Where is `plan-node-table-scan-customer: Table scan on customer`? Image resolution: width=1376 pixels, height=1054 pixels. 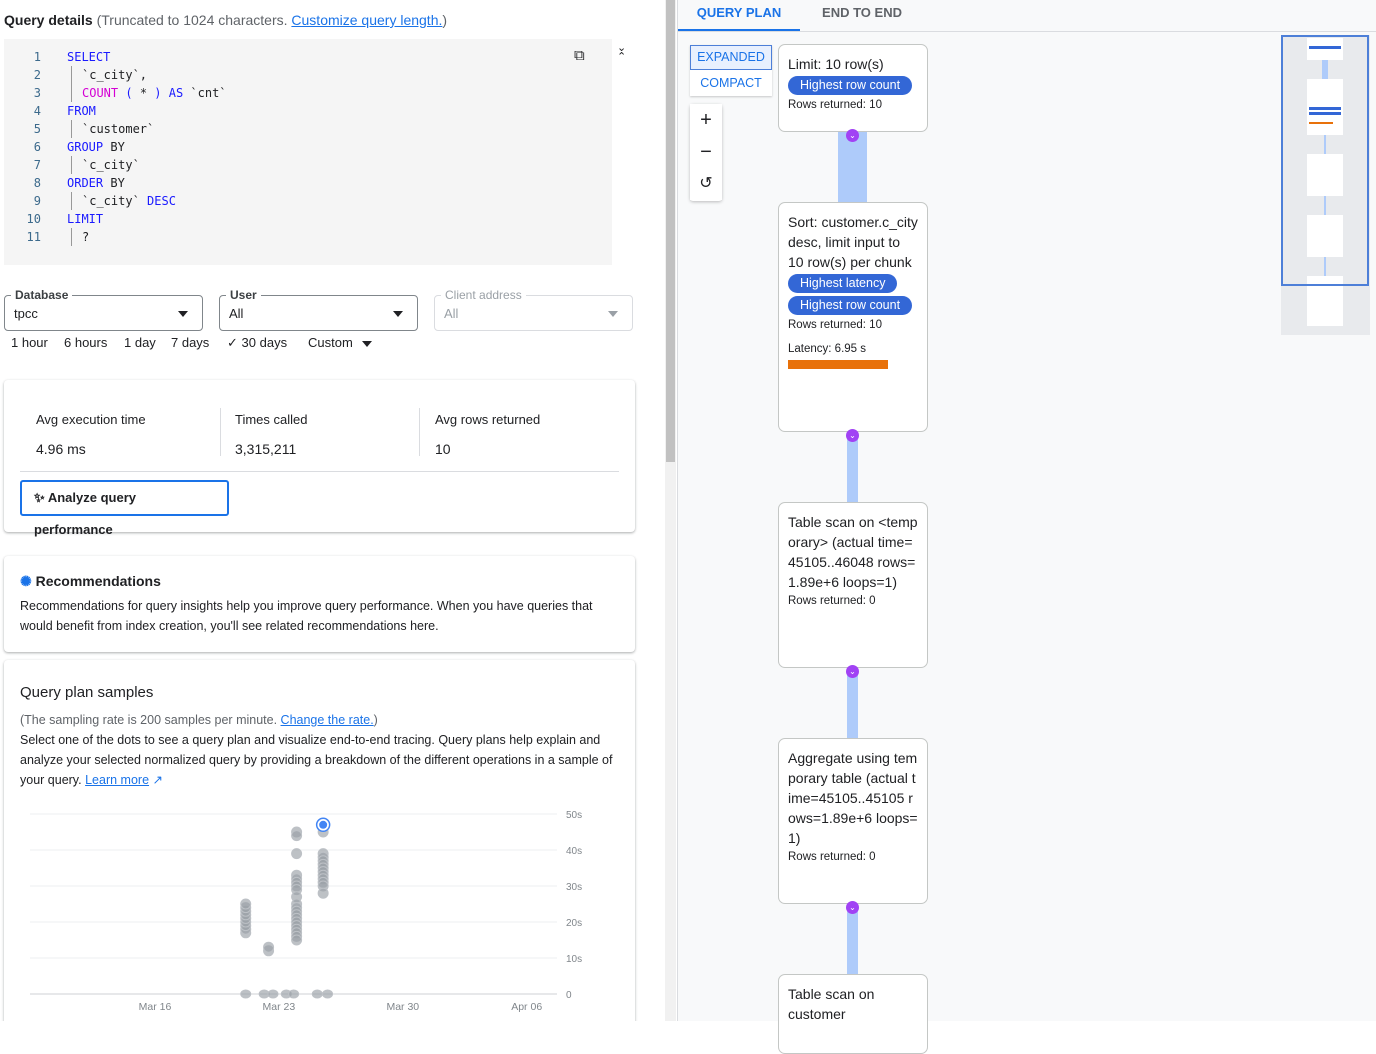 plan-node-table-scan-customer: Table scan on customer is located at coordinates (853, 1014).